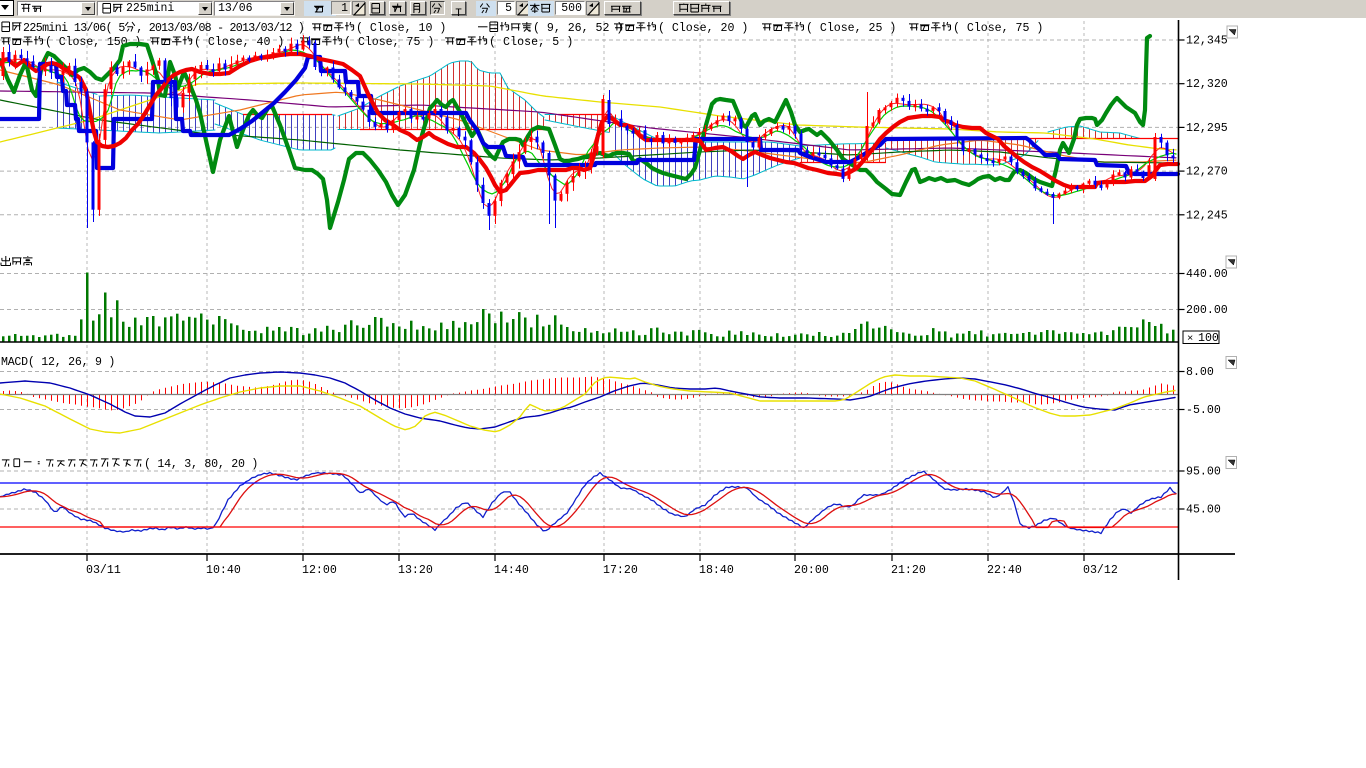 The width and height of the screenshot is (1366, 768). Describe the element at coordinates (1207, 310) in the screenshot. I see `svg-text: 200.00` at that location.